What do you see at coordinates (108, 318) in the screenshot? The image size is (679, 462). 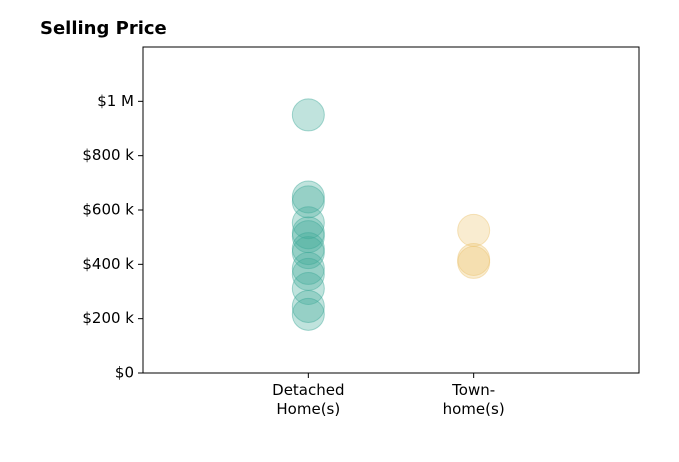 I see `y-tick-label: $200 k` at bounding box center [108, 318].